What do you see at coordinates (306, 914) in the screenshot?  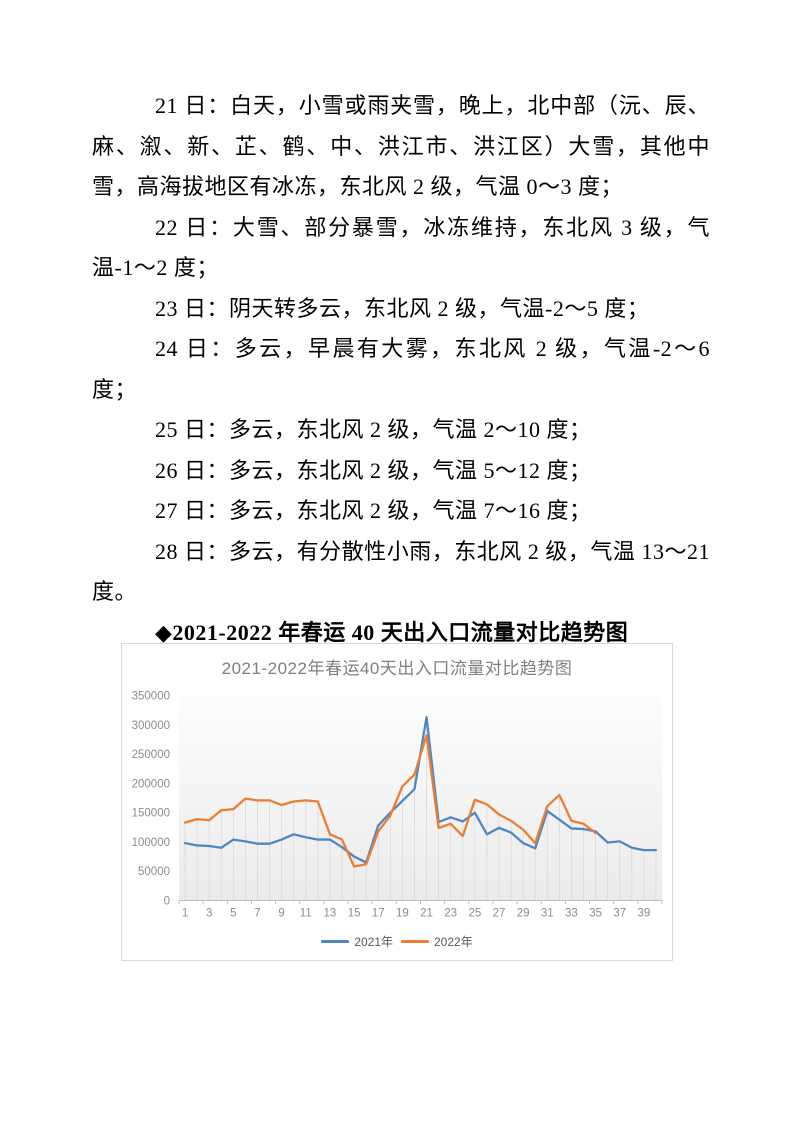 I see `x-axis-tick-label: 11` at bounding box center [306, 914].